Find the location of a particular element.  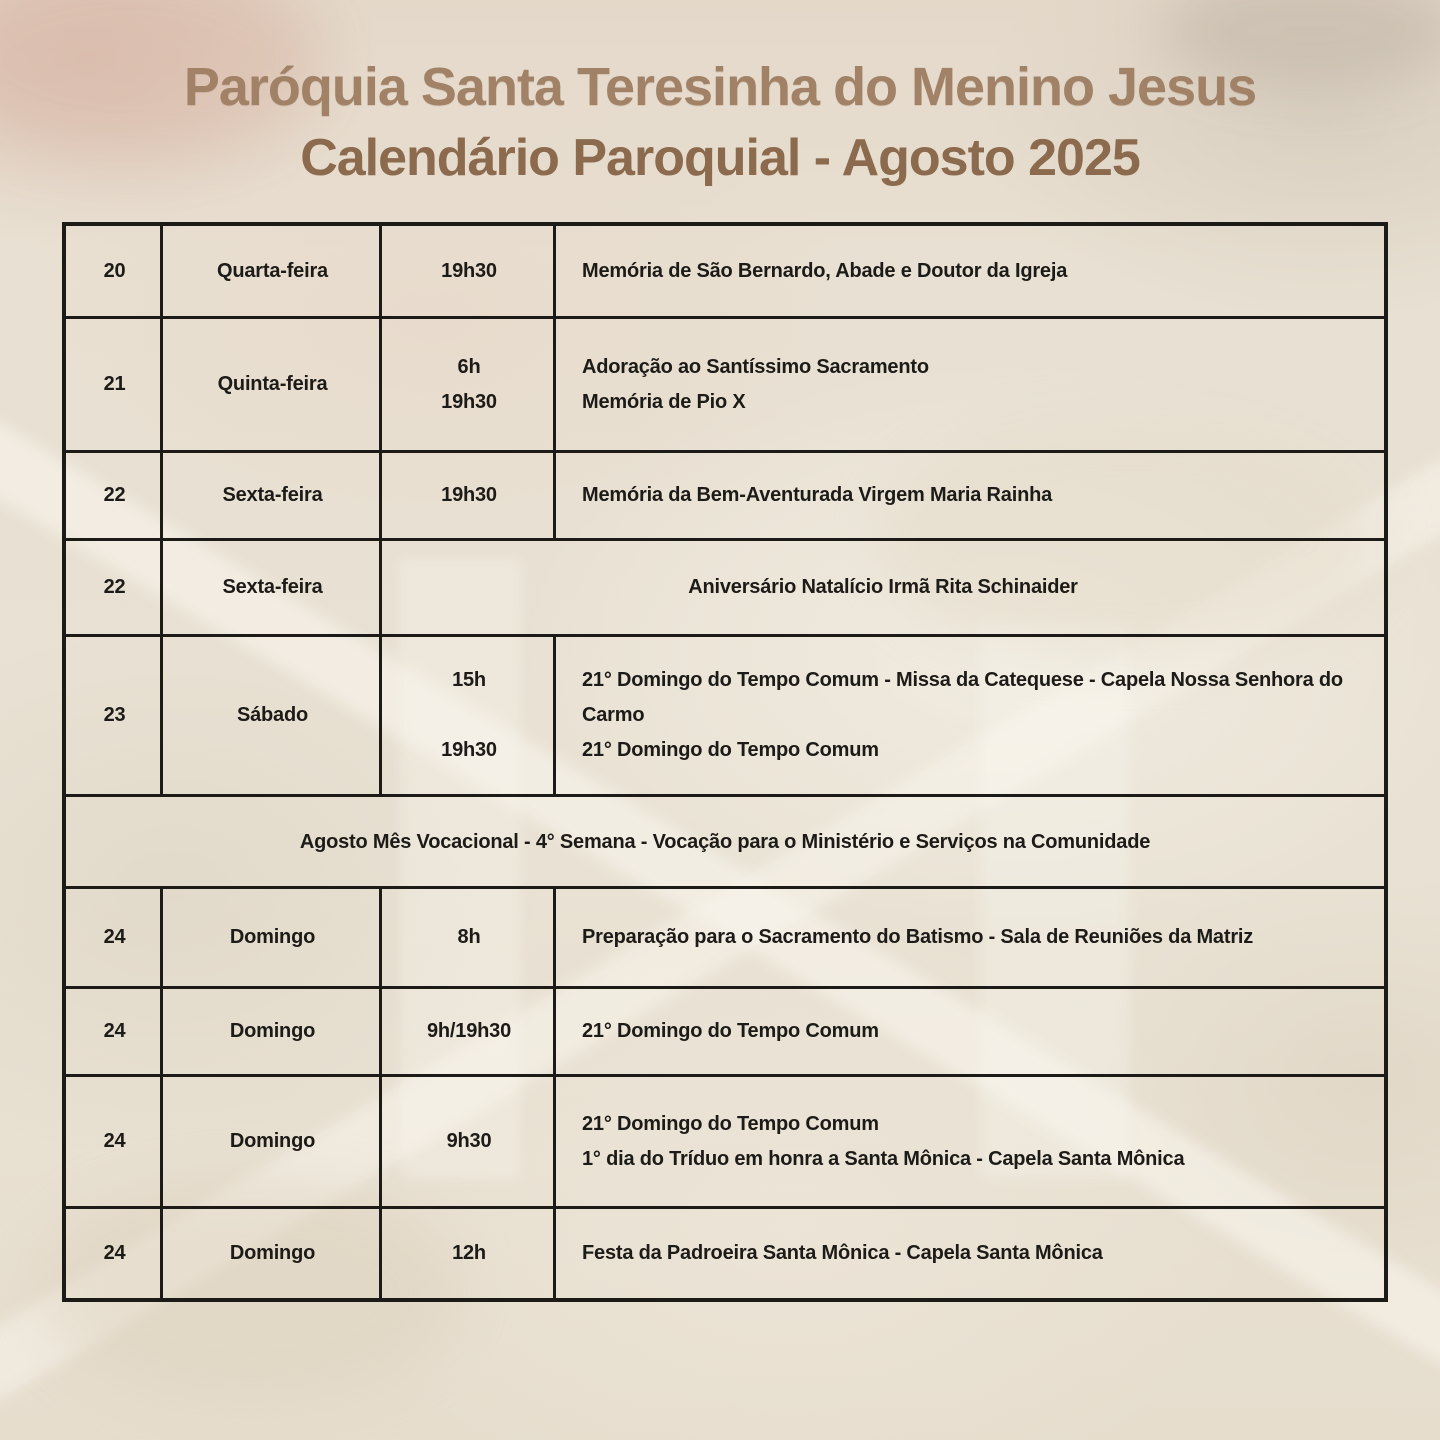

background-column-highlight is located at coordinates (1055, 900).